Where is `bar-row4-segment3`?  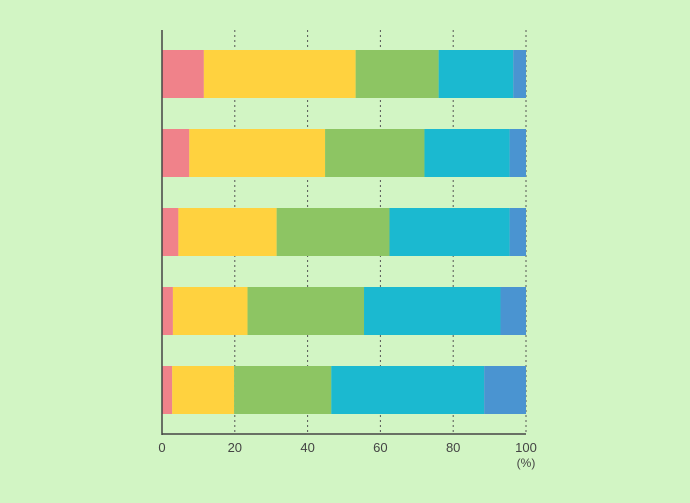
bar-row4-segment3 is located at coordinates (306, 311).